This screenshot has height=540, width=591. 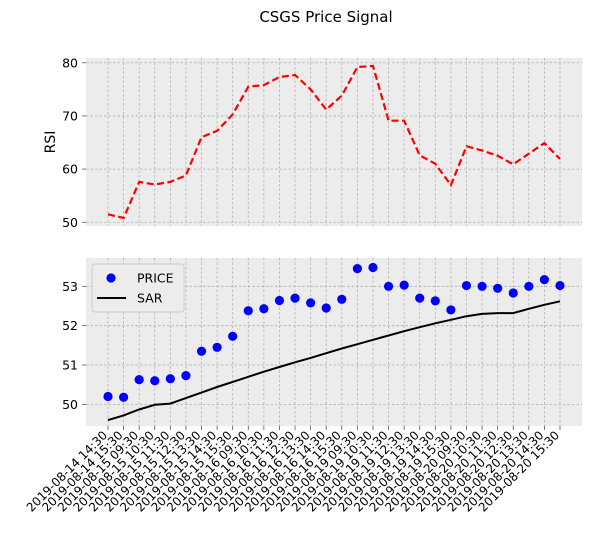 I want to click on legend-sar-label: SAR, so click(x=150, y=298).